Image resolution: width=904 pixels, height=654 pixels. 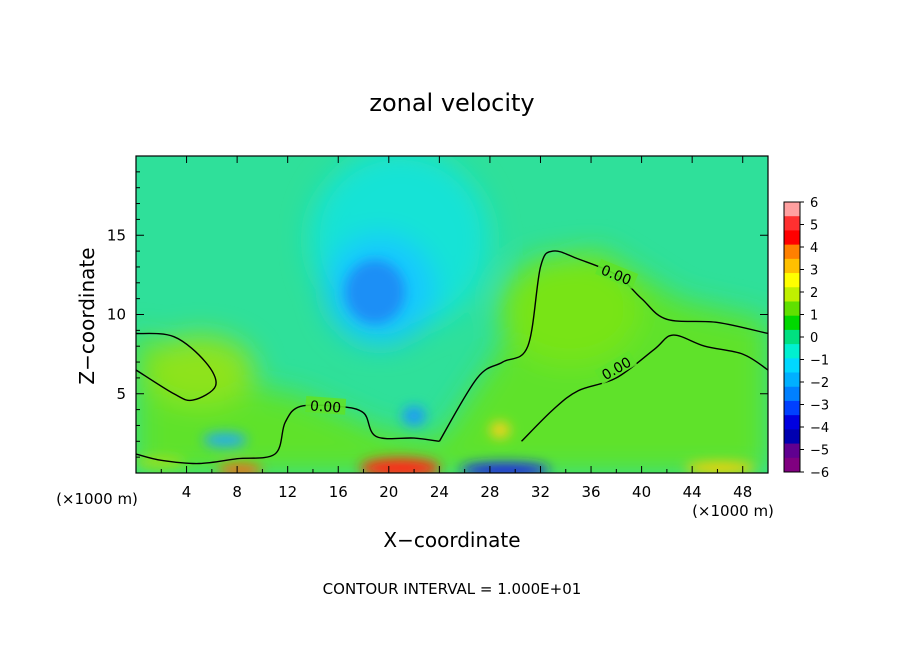 I want to click on x-tick-label: 20, so click(x=388, y=492).